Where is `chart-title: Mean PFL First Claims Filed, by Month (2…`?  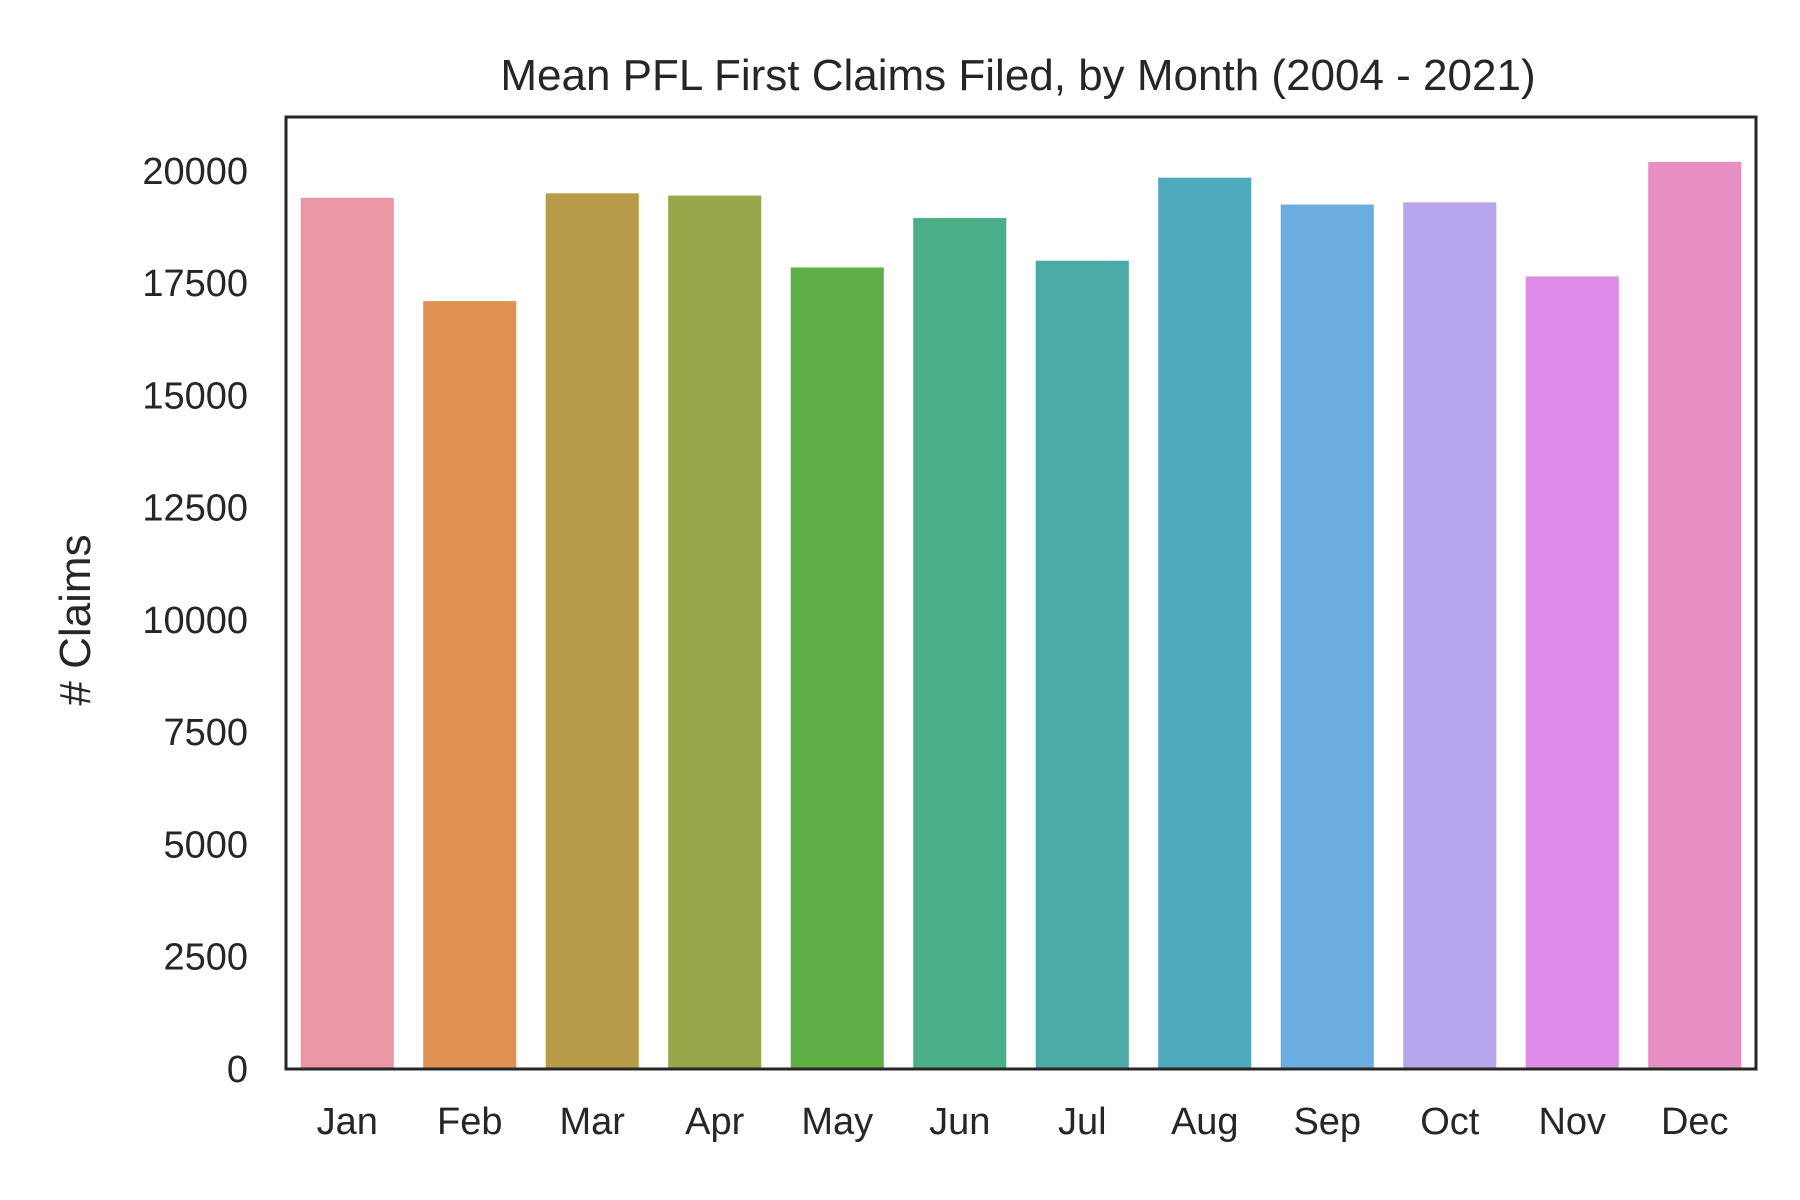
chart-title: Mean PFL First Claims Filed, by Month (2… is located at coordinates (1017, 75).